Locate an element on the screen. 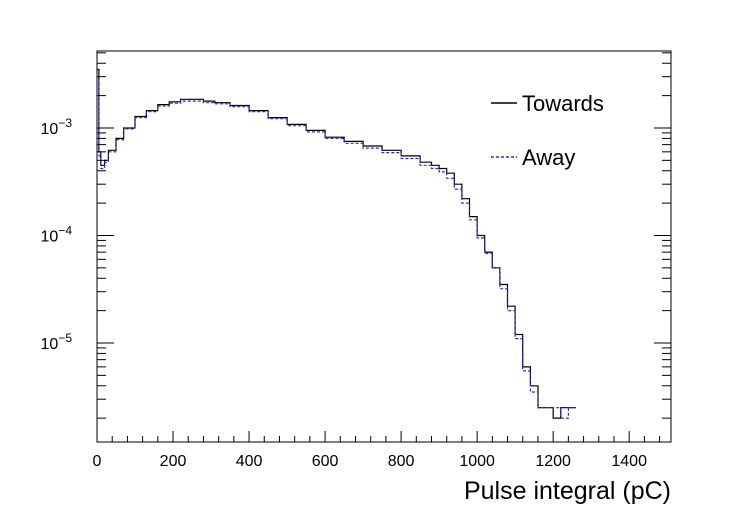  x-axis: 0 200 400 600 800 1000 1200 1400 is located at coordinates (377, 450).